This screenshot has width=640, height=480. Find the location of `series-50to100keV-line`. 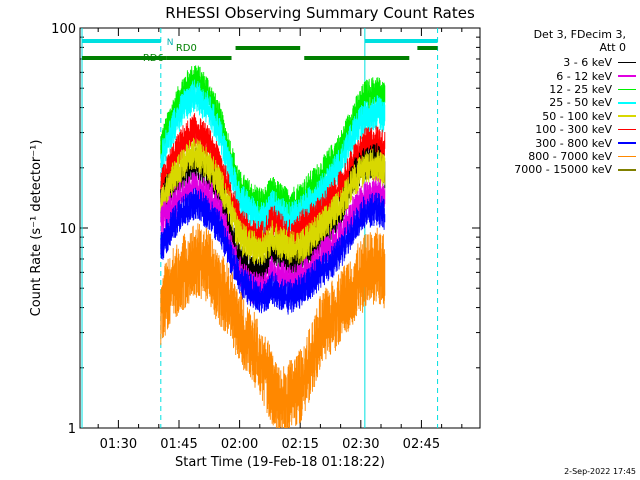

series-50to100keV-line is located at coordinates (273, 201).